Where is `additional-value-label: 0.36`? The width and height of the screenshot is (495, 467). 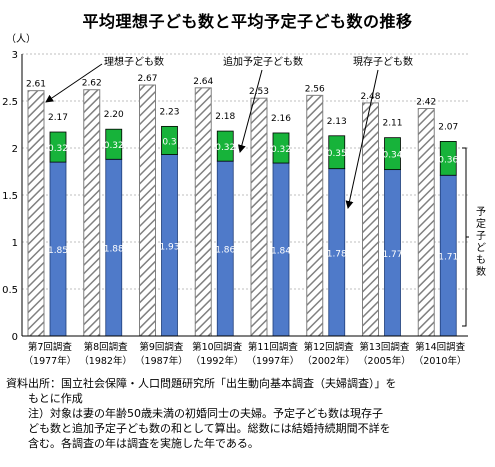
additional-value-label: 0.36 is located at coordinates (448, 160).